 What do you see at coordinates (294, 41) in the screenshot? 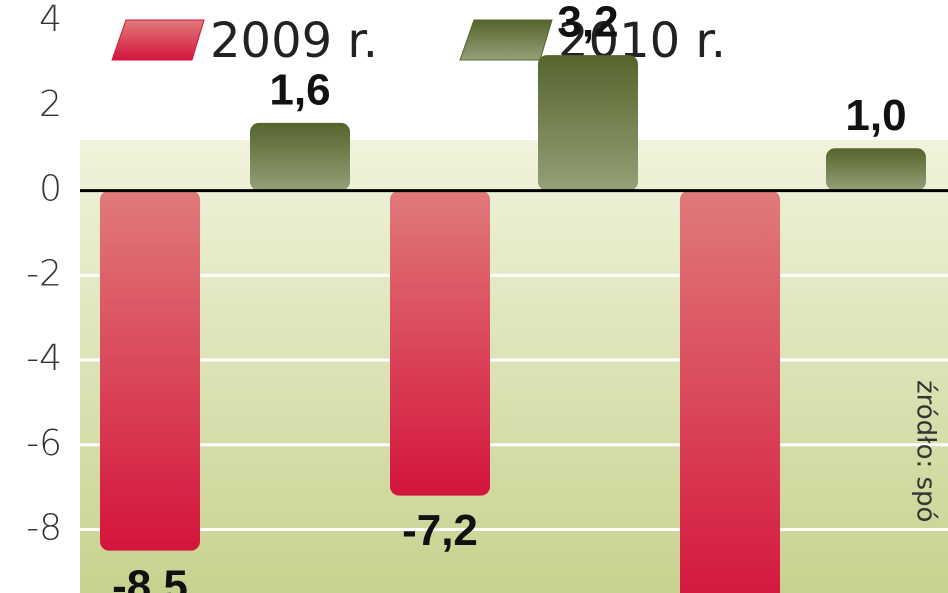
I see `legend-label: 2009 r.` at bounding box center [294, 41].